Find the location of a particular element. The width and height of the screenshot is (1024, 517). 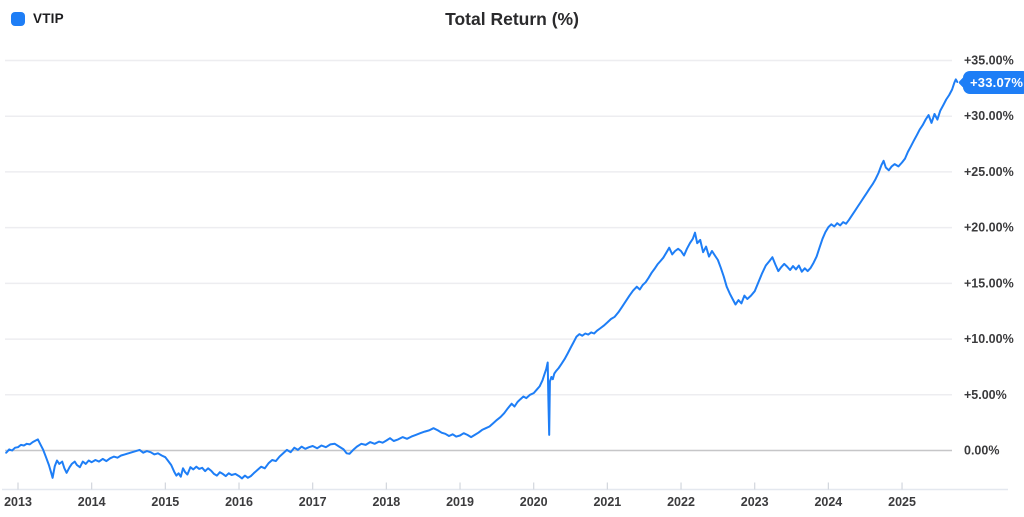

x-axis-label: 2023 is located at coordinates (755, 502).